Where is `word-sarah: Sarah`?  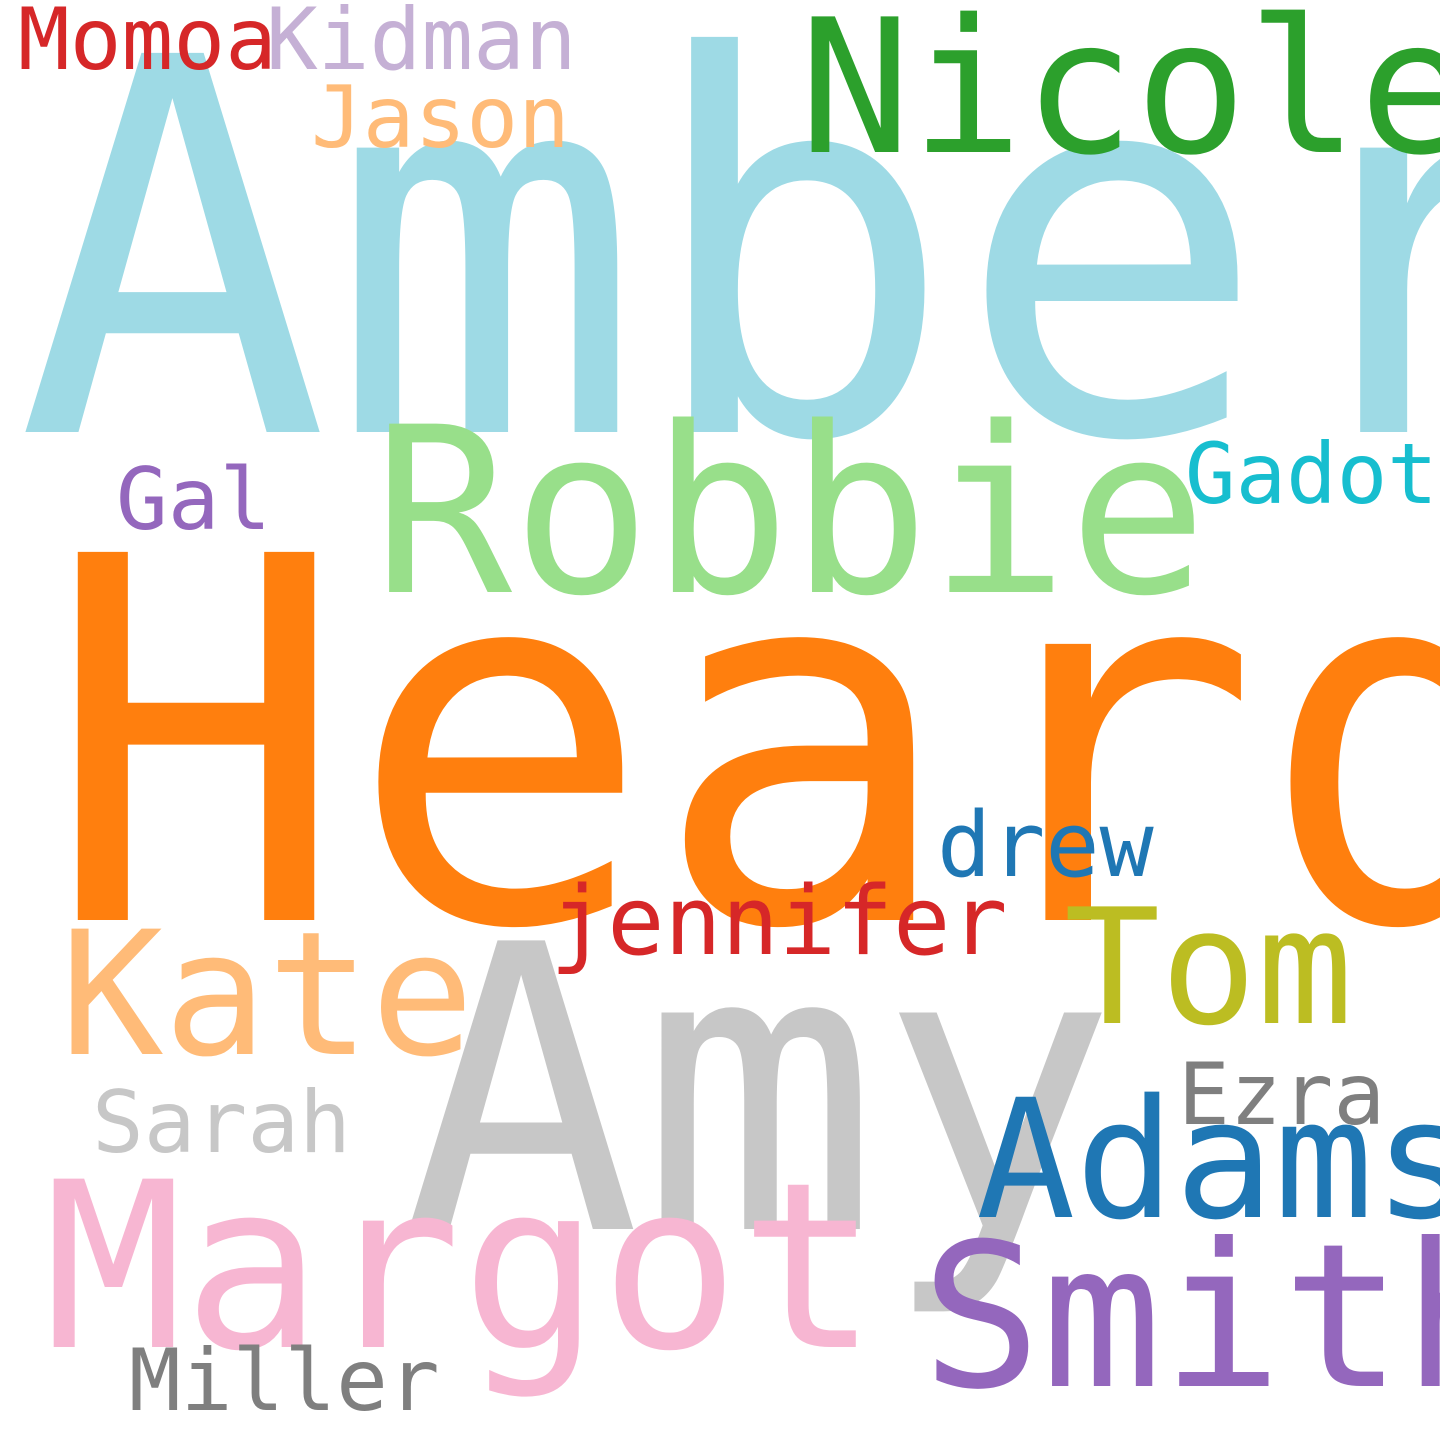
word-sarah: Sarah is located at coordinates (221, 1123).